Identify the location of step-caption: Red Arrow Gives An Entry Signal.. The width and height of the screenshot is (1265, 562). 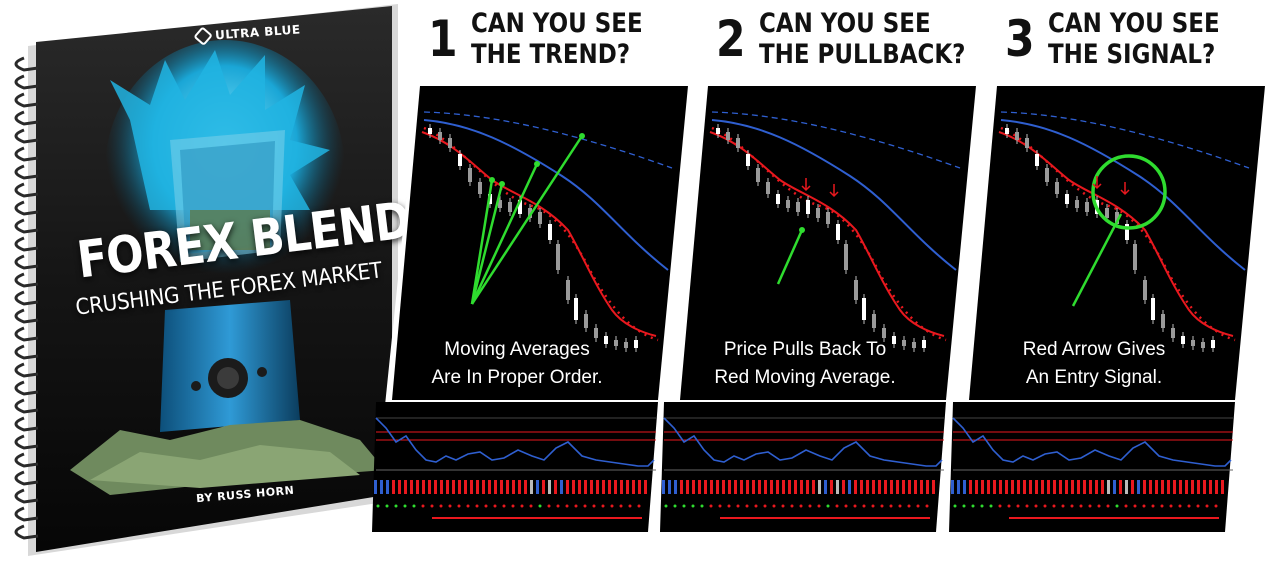
(1094, 364).